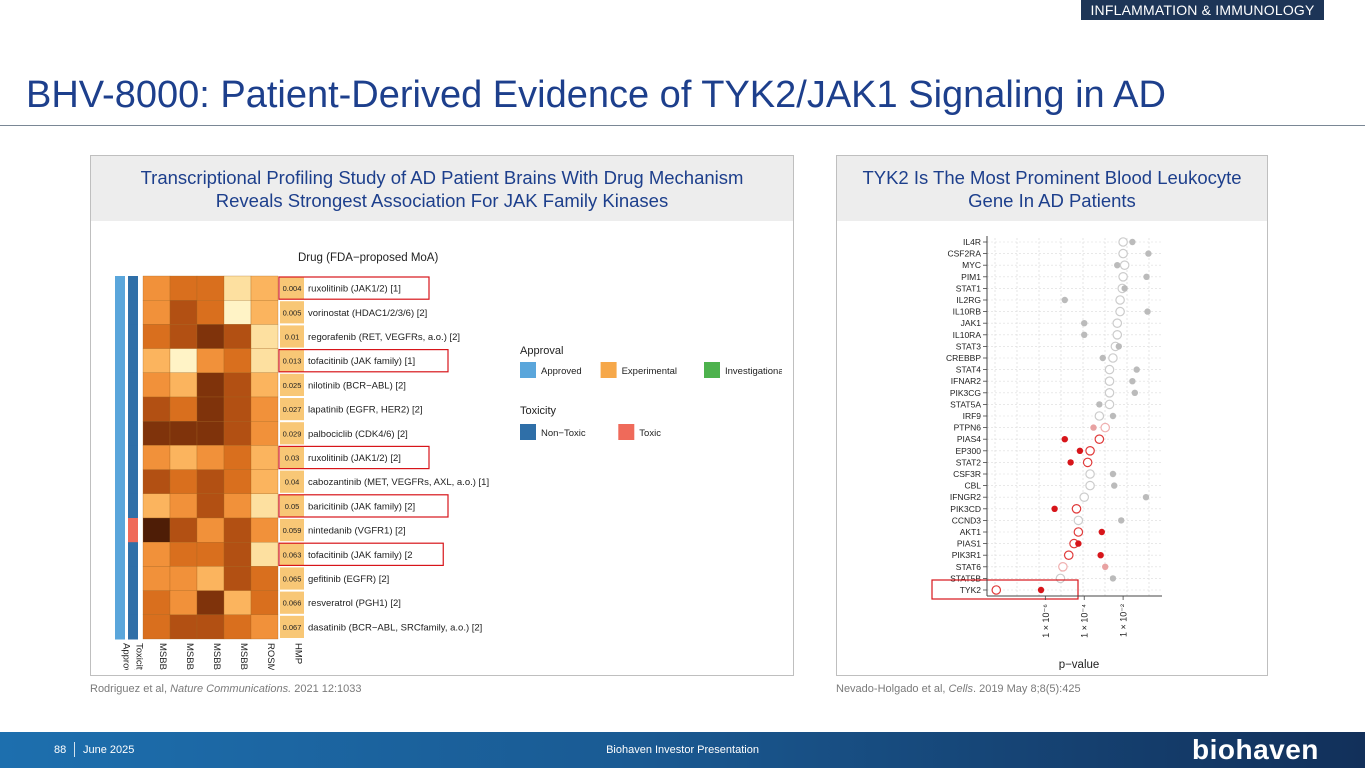 Image resolution: width=1365 pixels, height=768 pixels. What do you see at coordinates (216, 656) in the screenshot?
I see `column-label: MSBB36` at bounding box center [216, 656].